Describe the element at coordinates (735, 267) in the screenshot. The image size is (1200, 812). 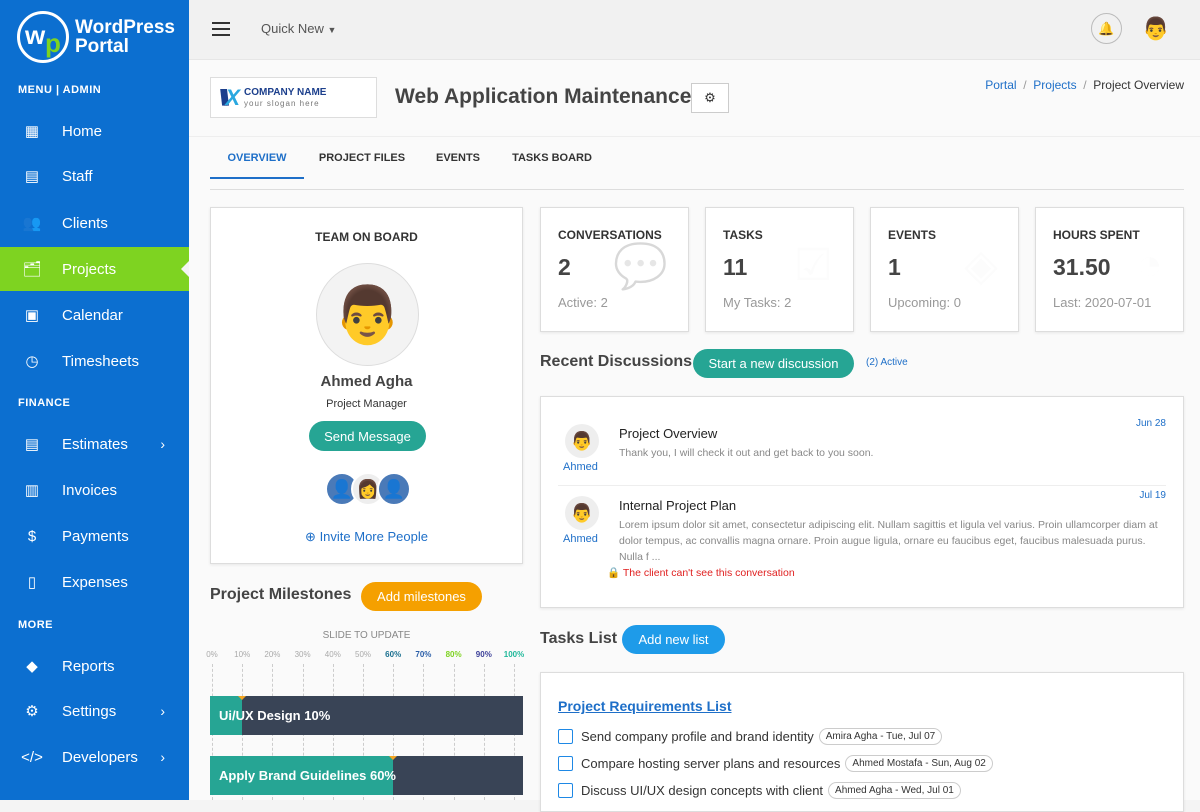
I see `stat-value: 11` at that location.